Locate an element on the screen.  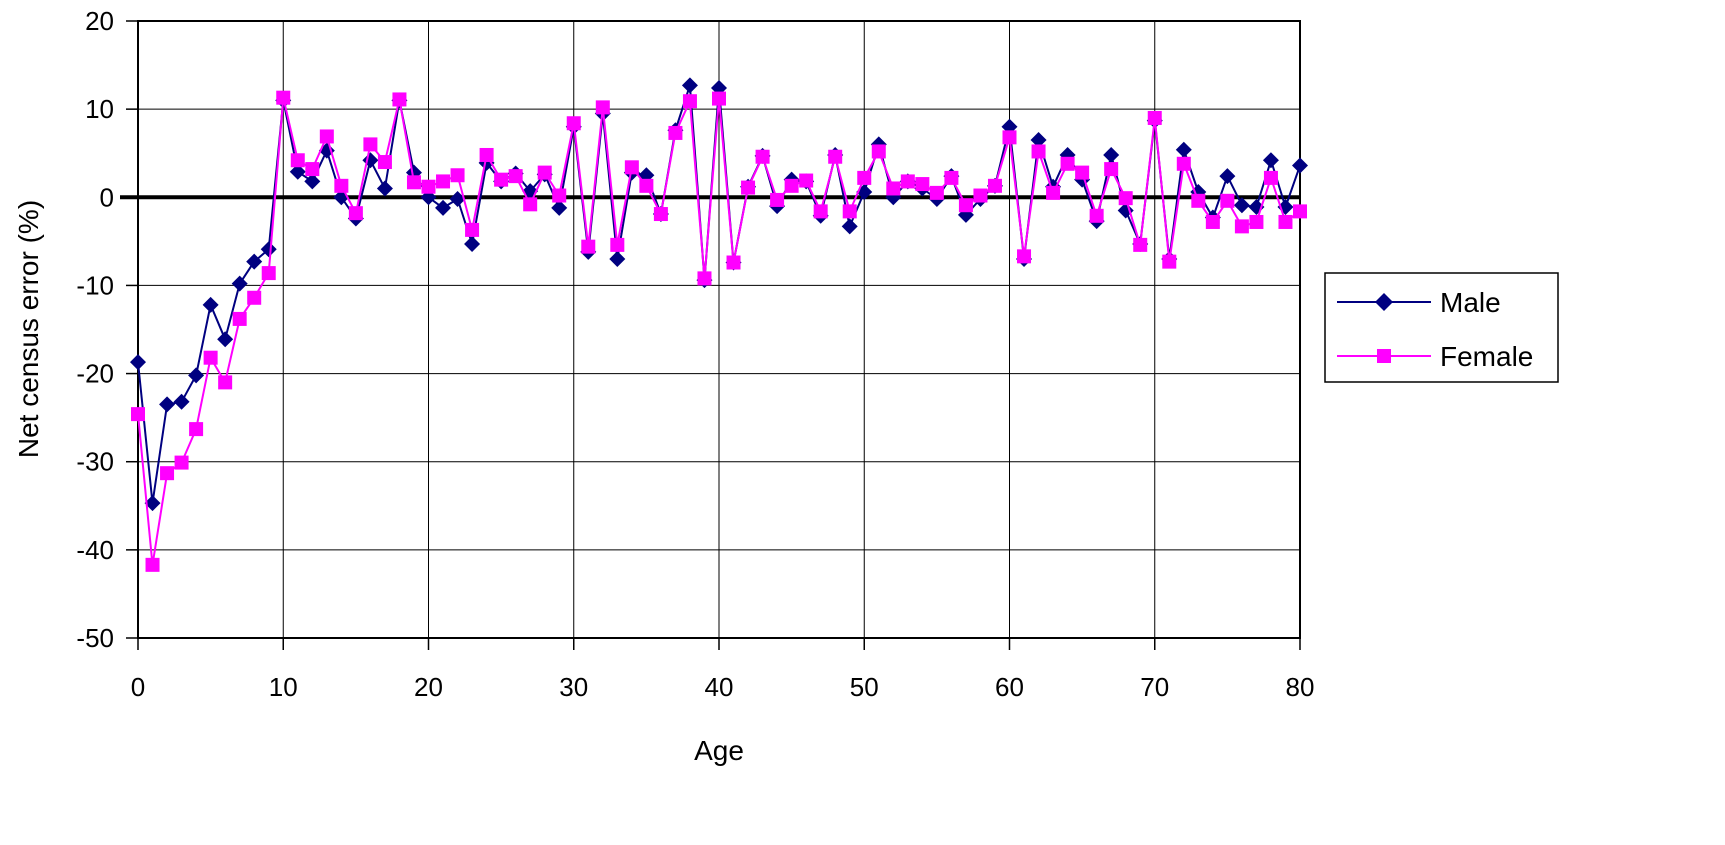
x-tick-label: 80 is located at coordinates (1300, 687).